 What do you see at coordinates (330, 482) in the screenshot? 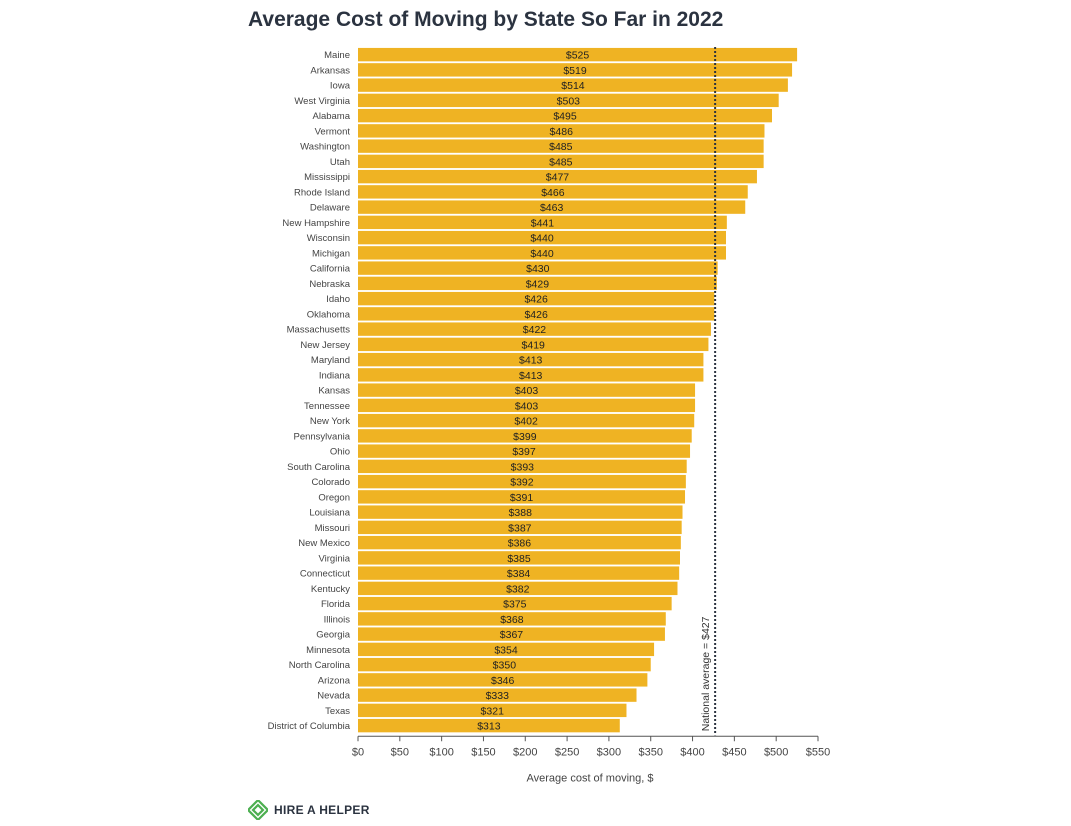
I see `category-label: Colorado` at bounding box center [330, 482].